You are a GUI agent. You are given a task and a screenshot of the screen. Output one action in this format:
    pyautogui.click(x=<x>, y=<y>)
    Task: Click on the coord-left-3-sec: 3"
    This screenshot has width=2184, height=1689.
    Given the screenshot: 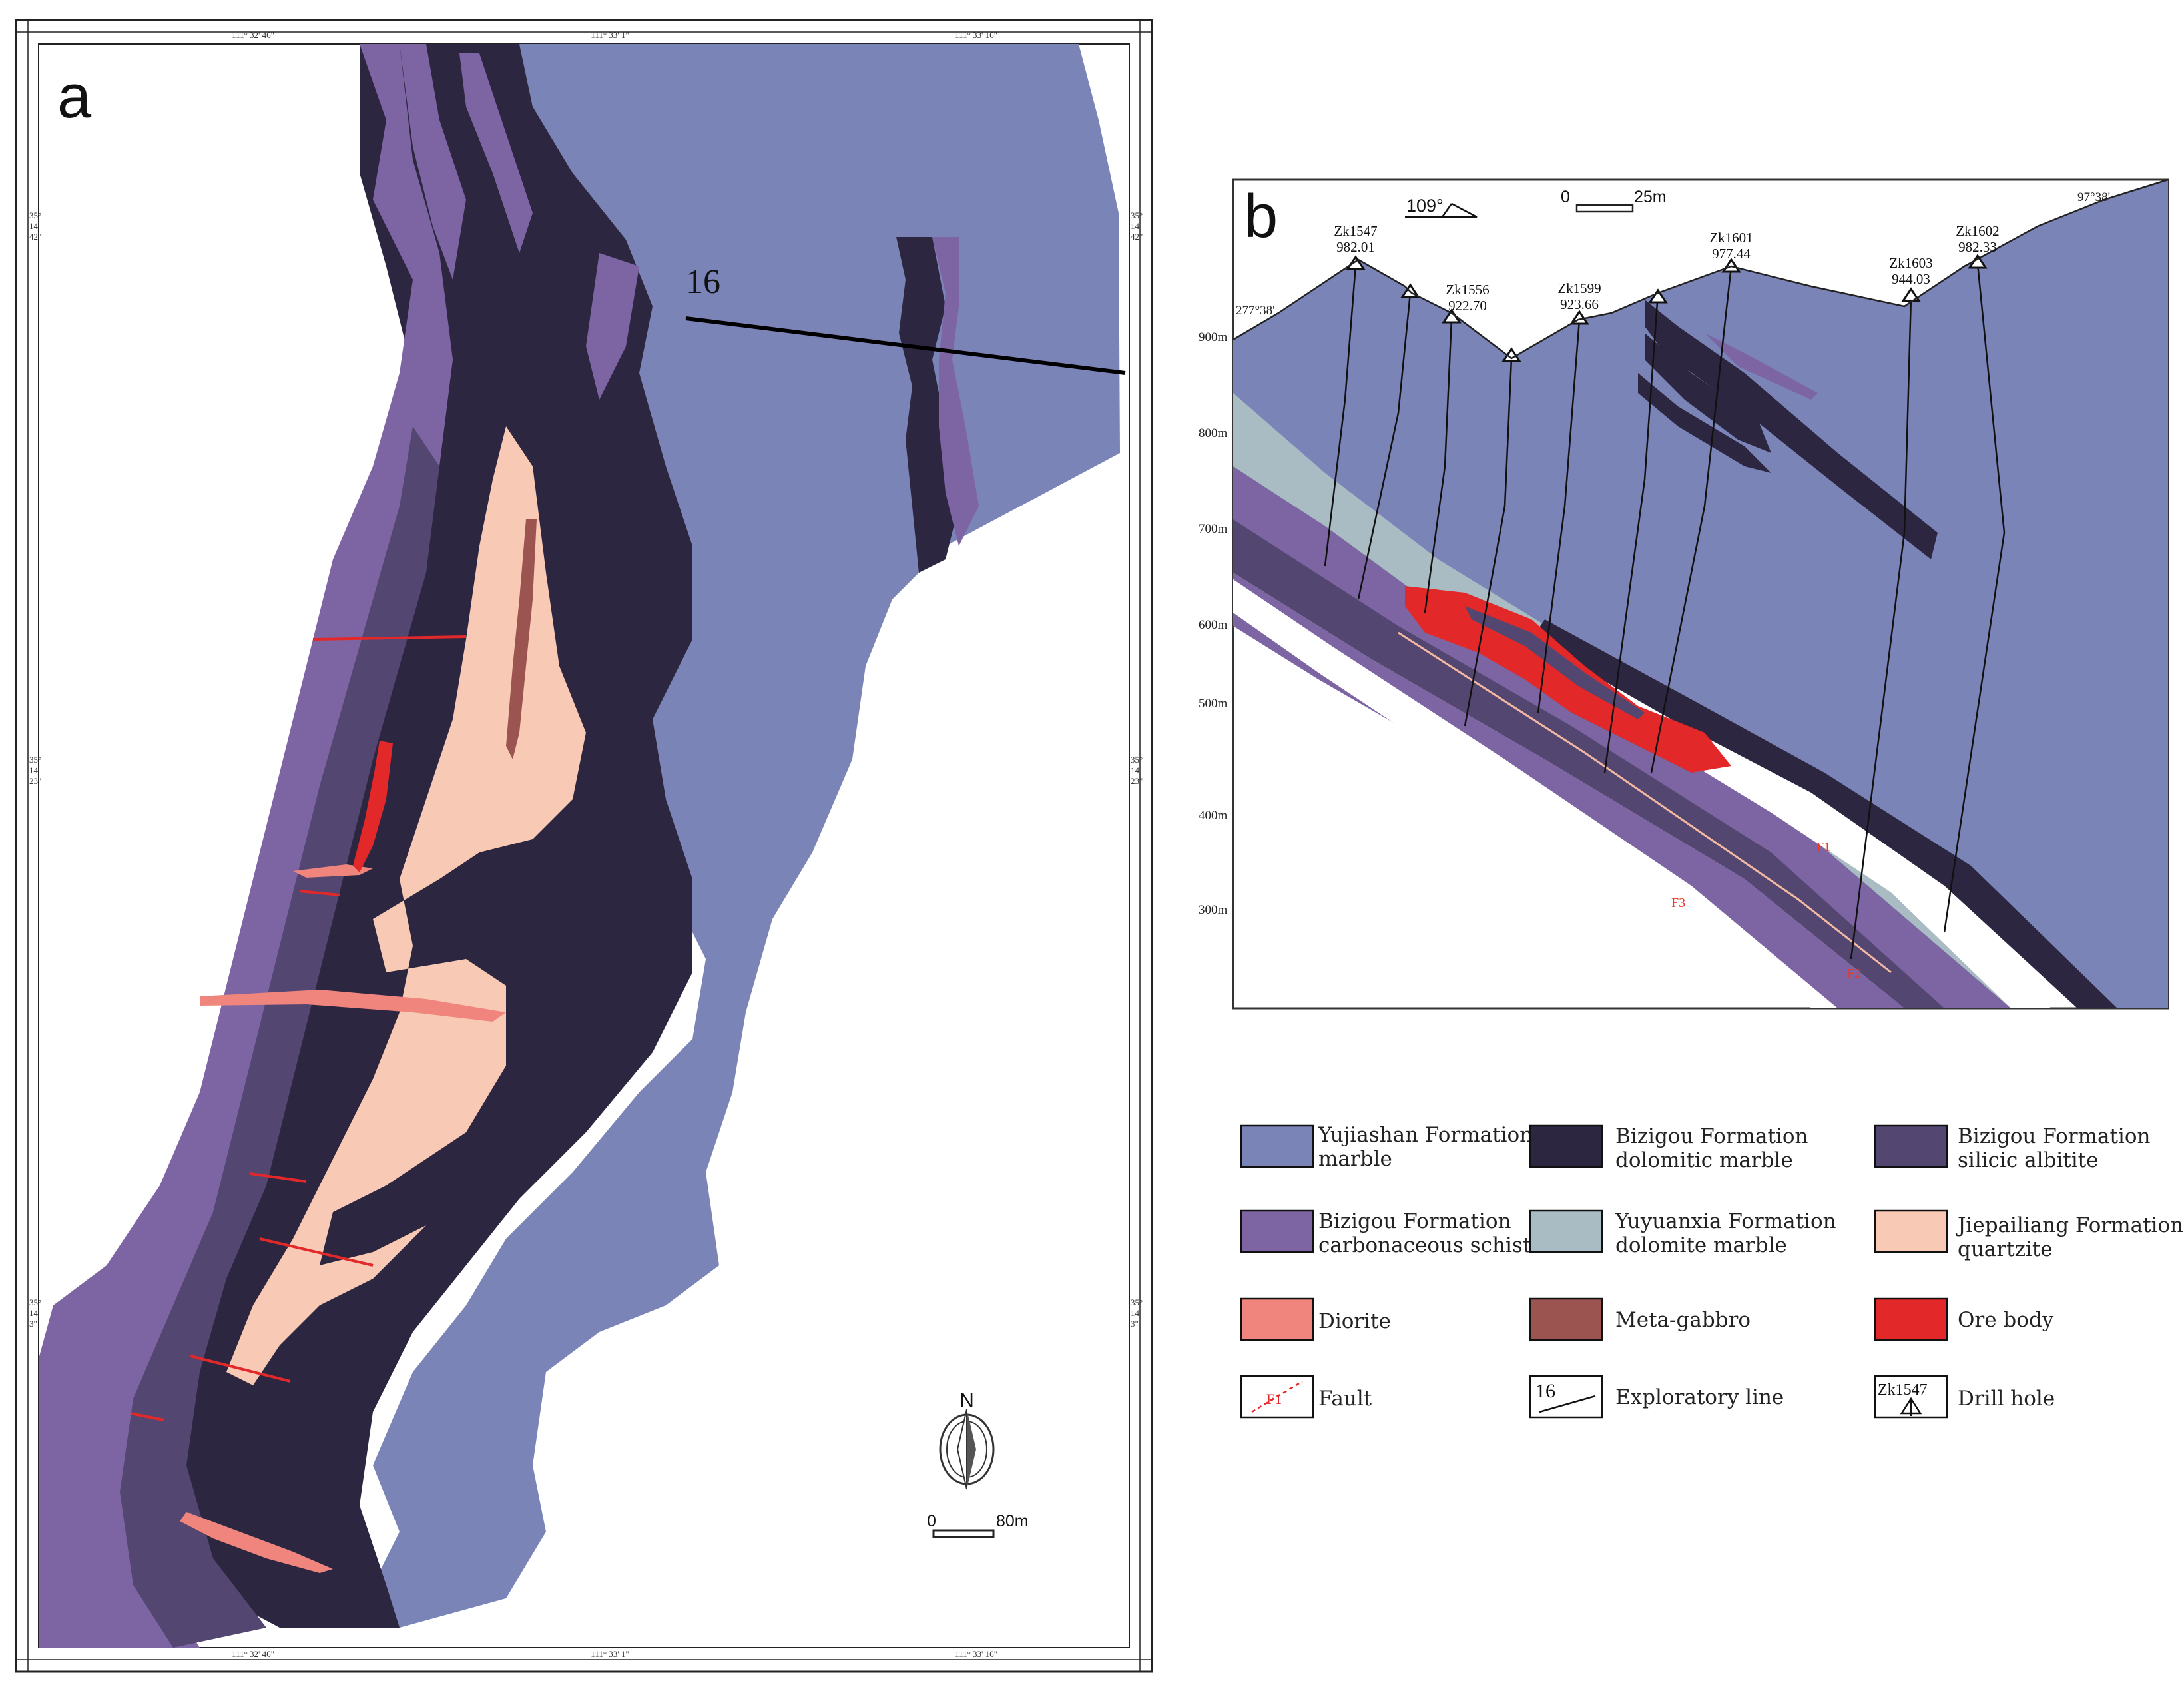 What is the action you would take?
    pyautogui.click(x=33, y=1324)
    